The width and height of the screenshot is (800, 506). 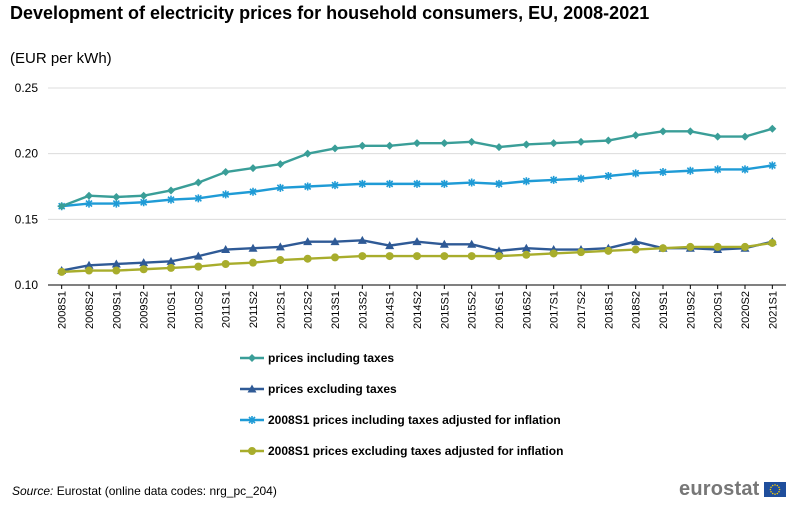 What do you see at coordinates (63, 310) in the screenshot?
I see `x-tick-label: 2008S1` at bounding box center [63, 310].